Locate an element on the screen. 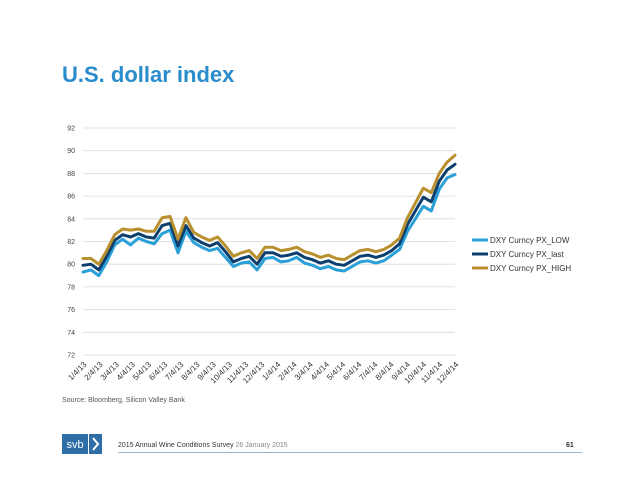  series-line-high is located at coordinates (269, 209).